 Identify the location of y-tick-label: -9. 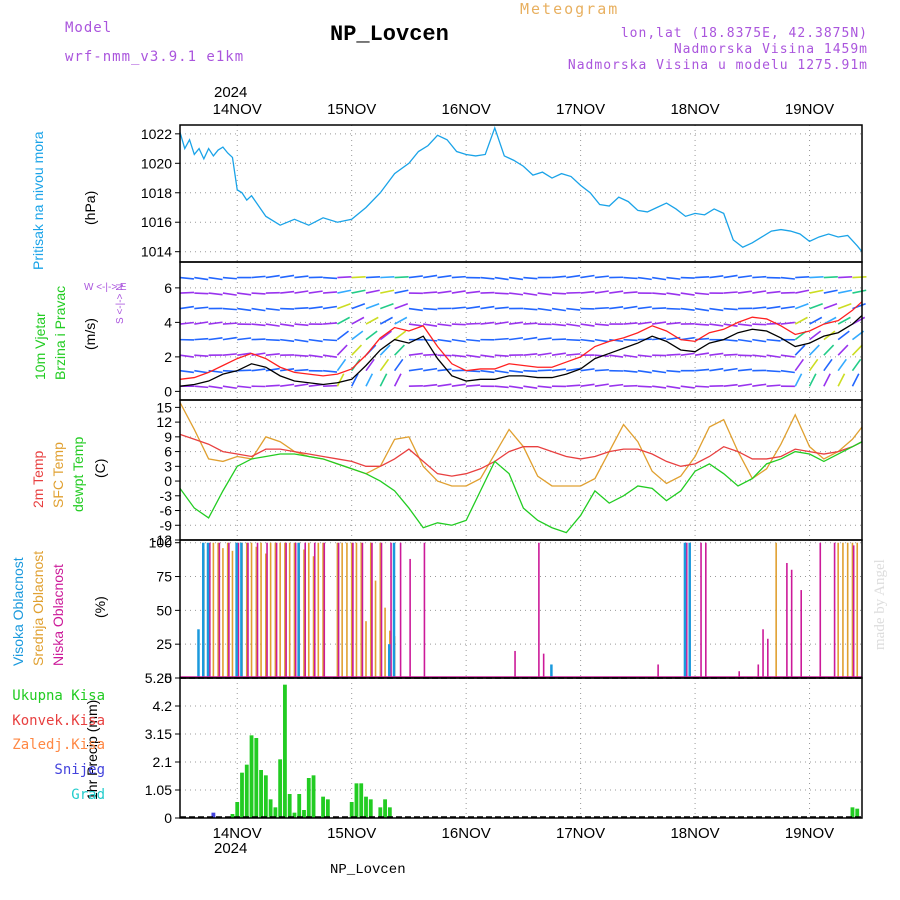
(166, 525).